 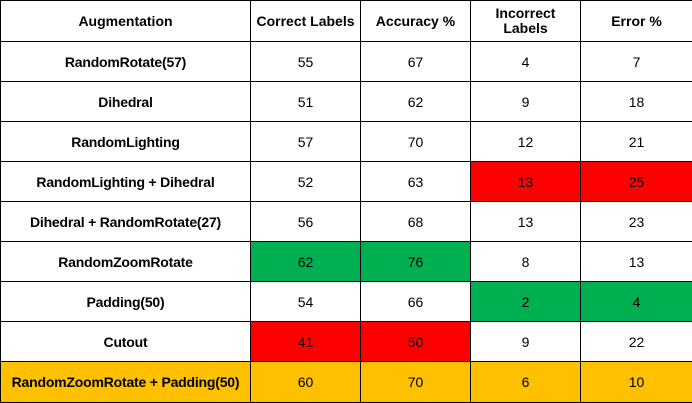 What do you see at coordinates (636, 182) in the screenshot?
I see `error-cell-highlight-red: 25` at bounding box center [636, 182].